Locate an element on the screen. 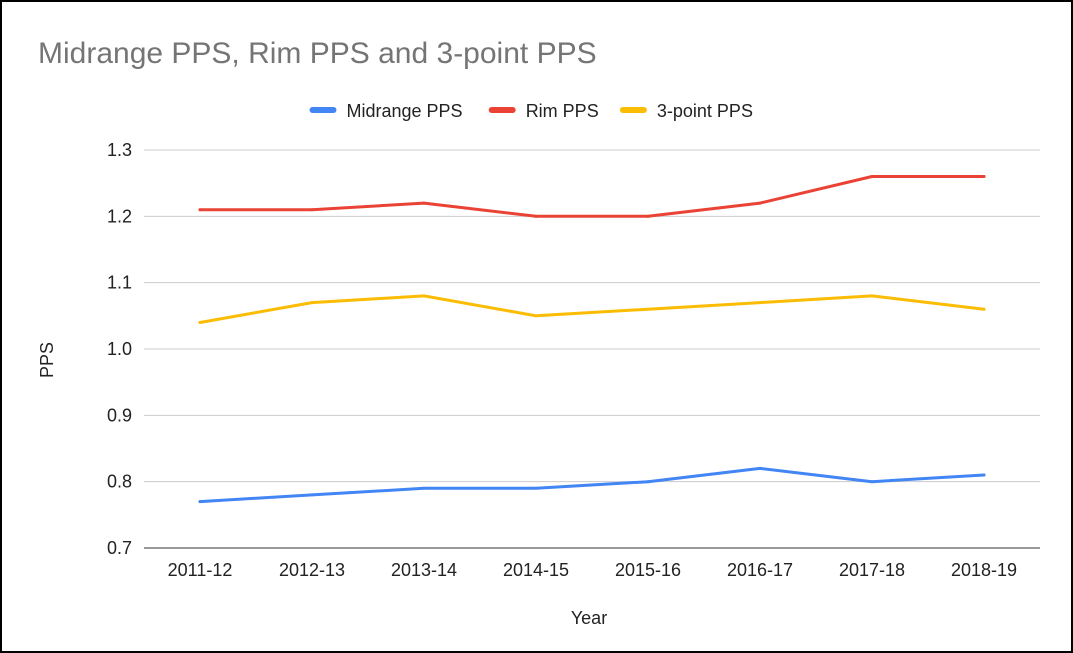 This screenshot has height=653, width=1073. legend-item: Rim PPS is located at coordinates (543, 111).